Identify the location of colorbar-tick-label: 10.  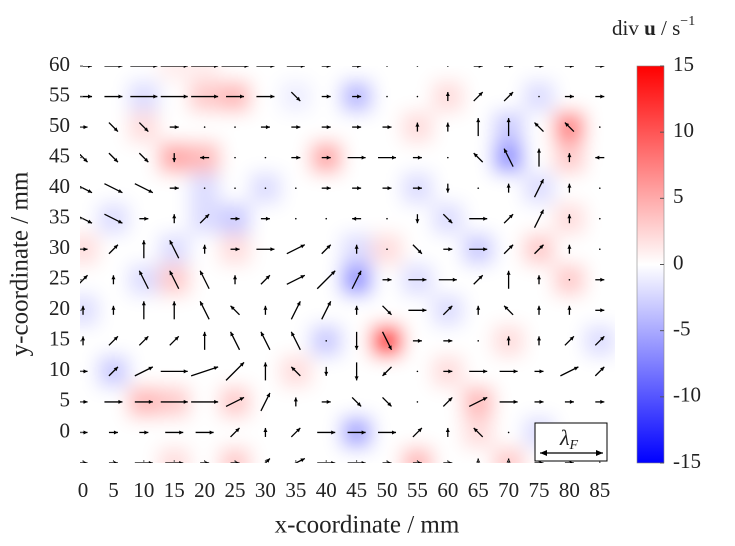
(683, 130).